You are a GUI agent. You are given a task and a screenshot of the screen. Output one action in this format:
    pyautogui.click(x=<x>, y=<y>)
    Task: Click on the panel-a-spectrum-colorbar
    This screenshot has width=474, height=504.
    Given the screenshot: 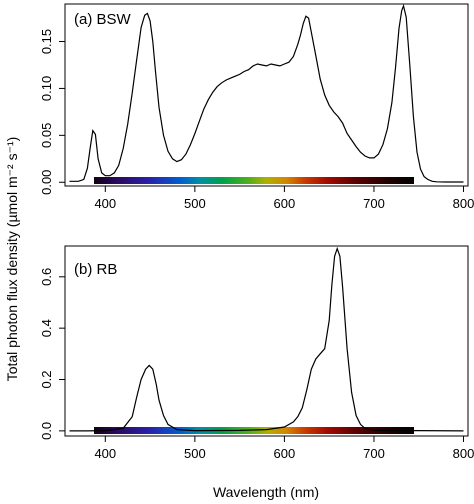 What is the action you would take?
    pyautogui.click(x=254, y=180)
    